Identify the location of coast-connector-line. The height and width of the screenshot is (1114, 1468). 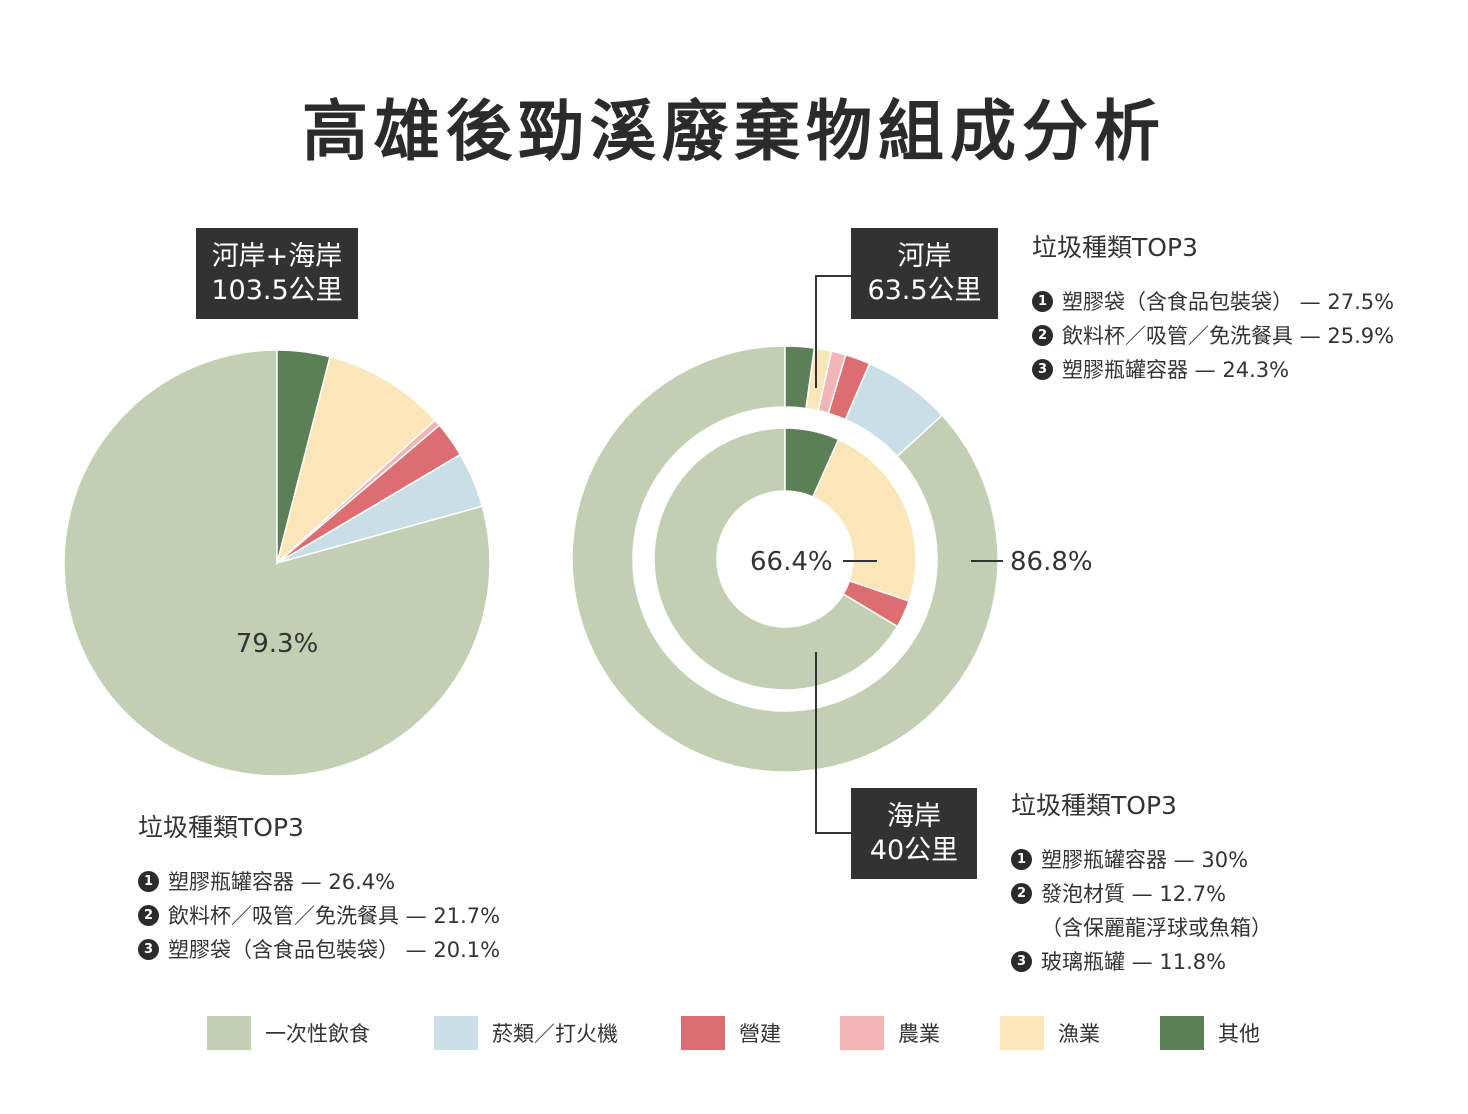
(833, 743).